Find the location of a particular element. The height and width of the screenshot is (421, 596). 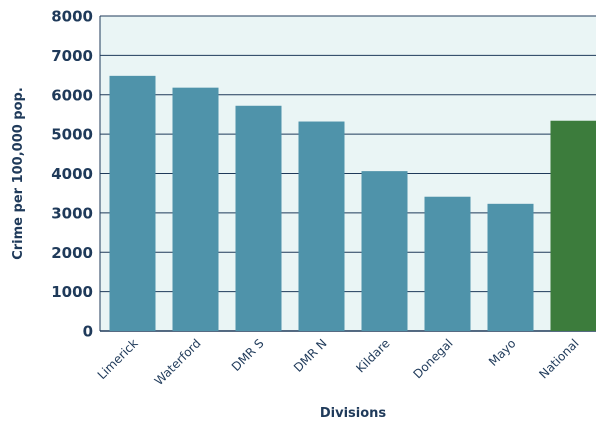

x-axis-title: Divisions is located at coordinates (353, 413).